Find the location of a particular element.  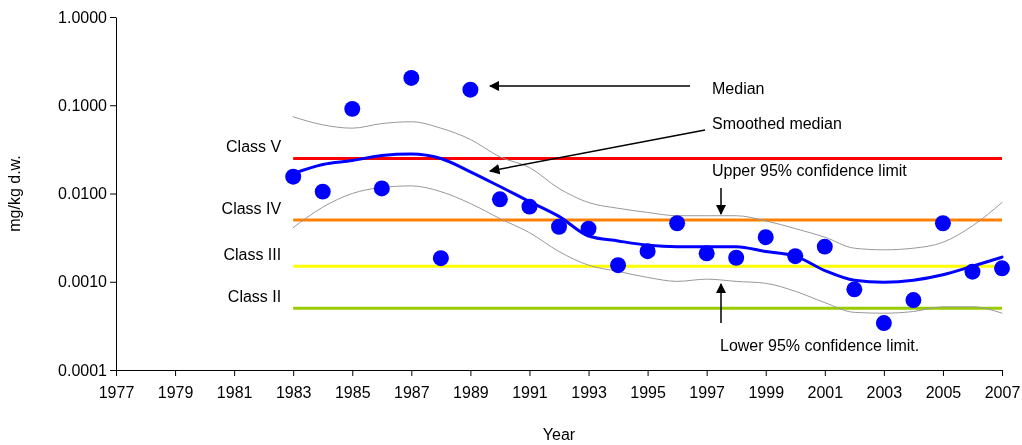

y-tick-label: 0.0001 is located at coordinates (83, 370).